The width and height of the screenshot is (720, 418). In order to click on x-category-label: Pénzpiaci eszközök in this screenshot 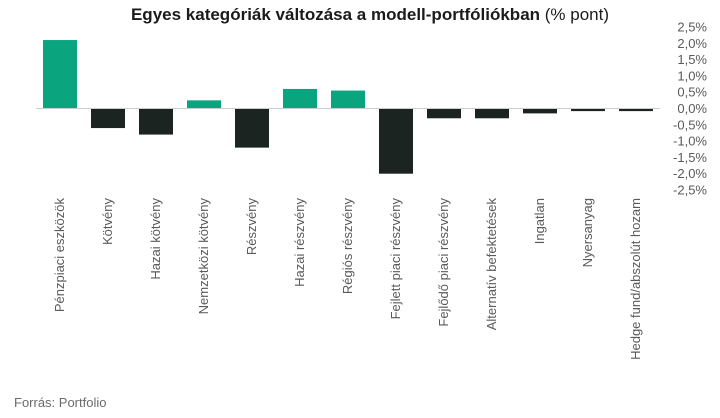, I will do `click(59, 255)`.